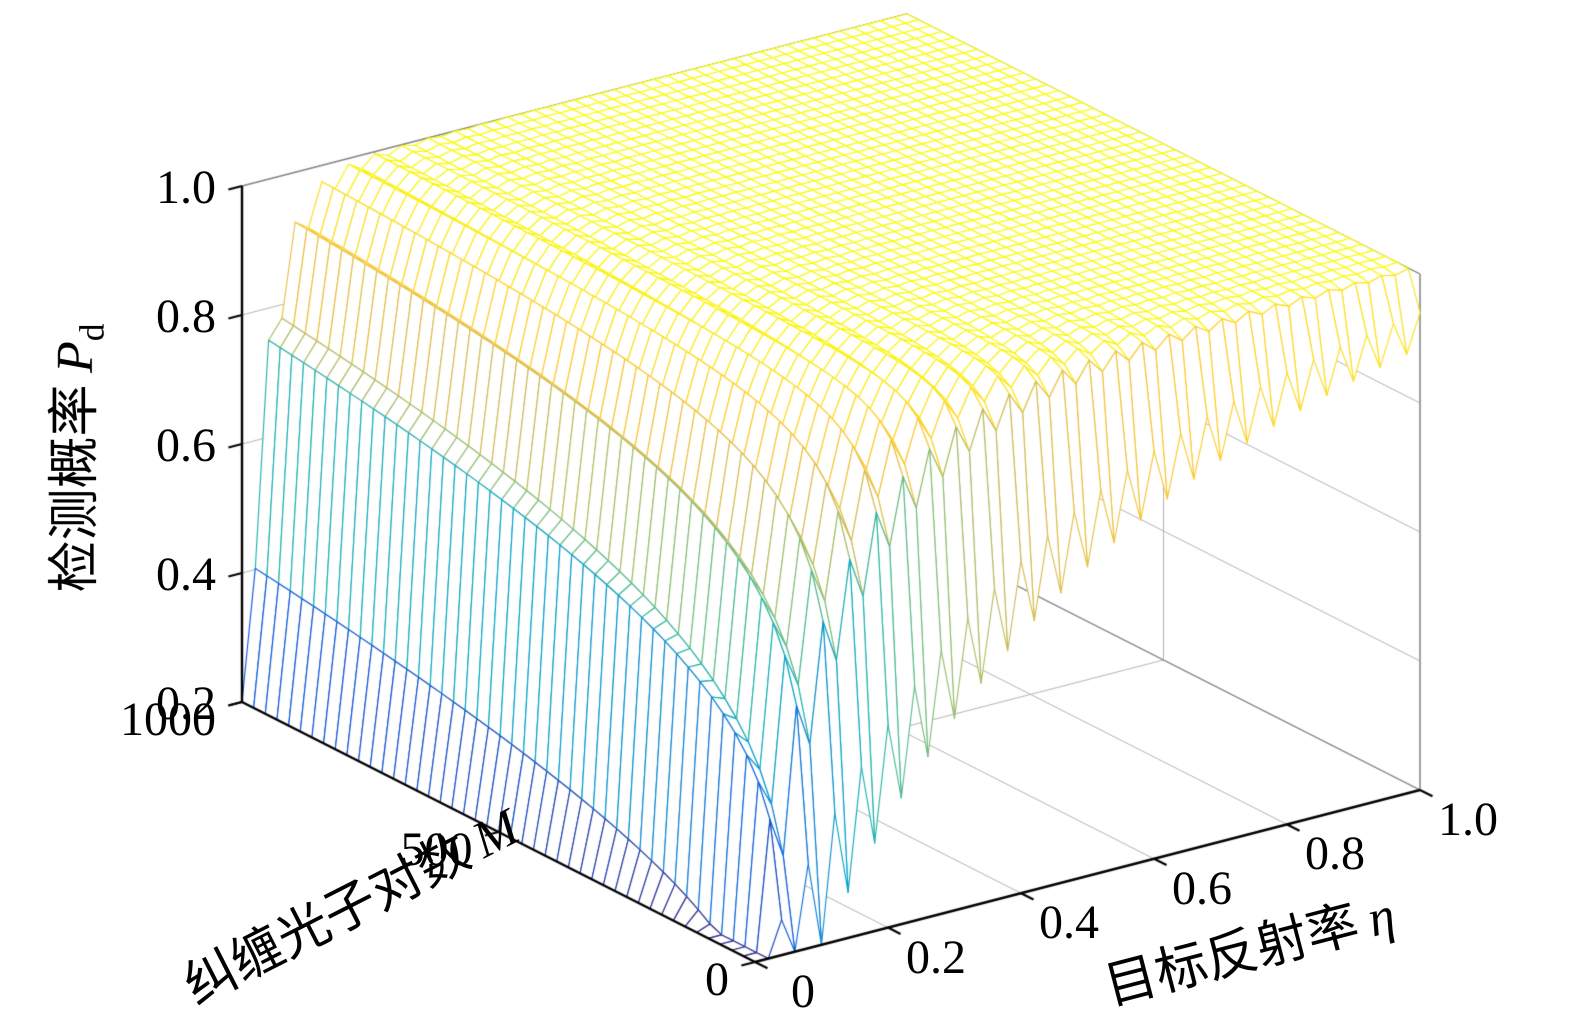 The height and width of the screenshot is (1033, 1575). What do you see at coordinates (91, 332) in the screenshot?
I see `z-axis-label-subscript: d` at bounding box center [91, 332].